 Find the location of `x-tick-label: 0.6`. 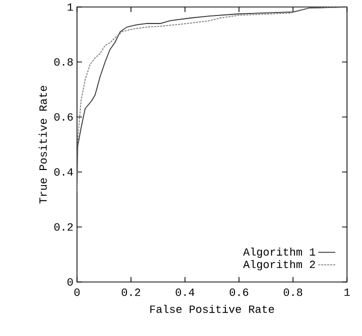

x-tick-label: 0.6 is located at coordinates (239, 292).